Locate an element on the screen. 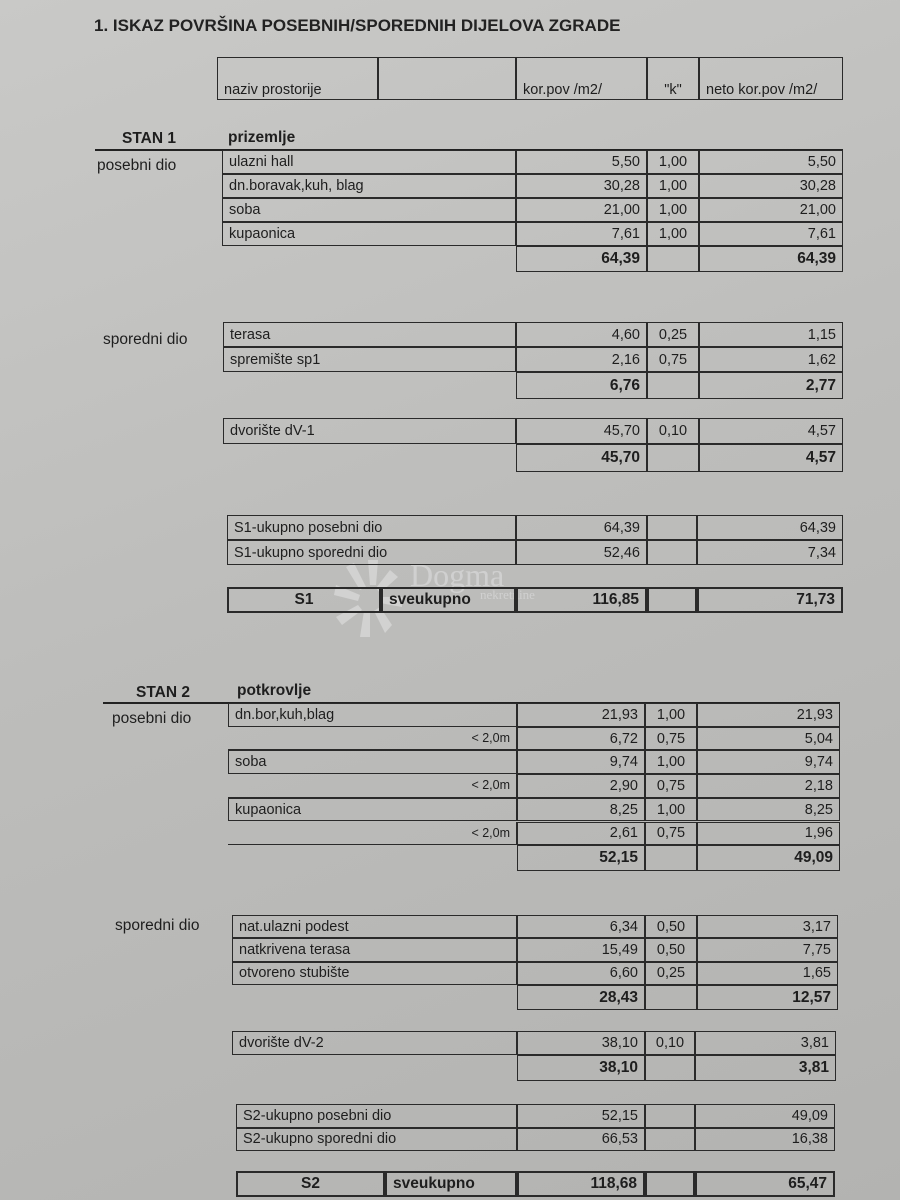 This screenshot has width=900, height=1200. kor-pov-value: 8,25 is located at coordinates (581, 809).